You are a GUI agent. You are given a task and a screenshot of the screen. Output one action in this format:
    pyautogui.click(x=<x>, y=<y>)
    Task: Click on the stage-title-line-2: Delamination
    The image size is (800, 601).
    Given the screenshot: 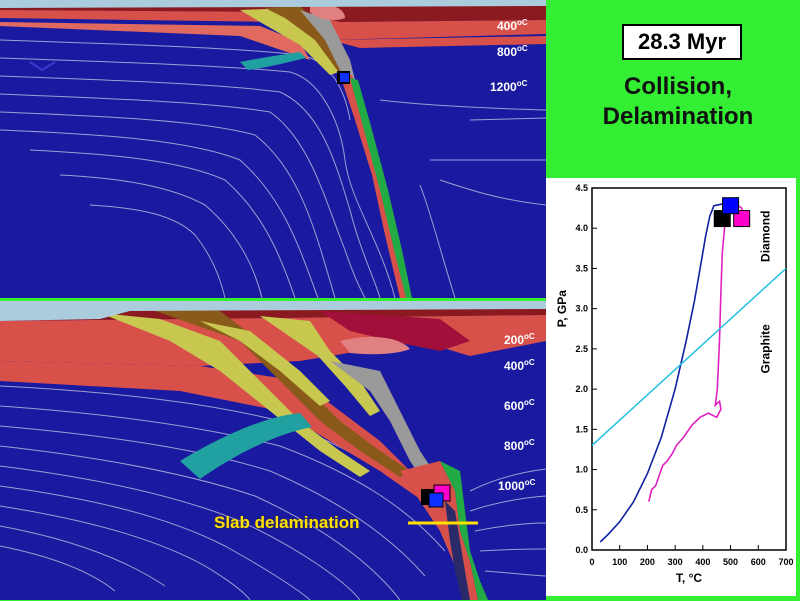 What is the action you would take?
    pyautogui.click(x=678, y=116)
    